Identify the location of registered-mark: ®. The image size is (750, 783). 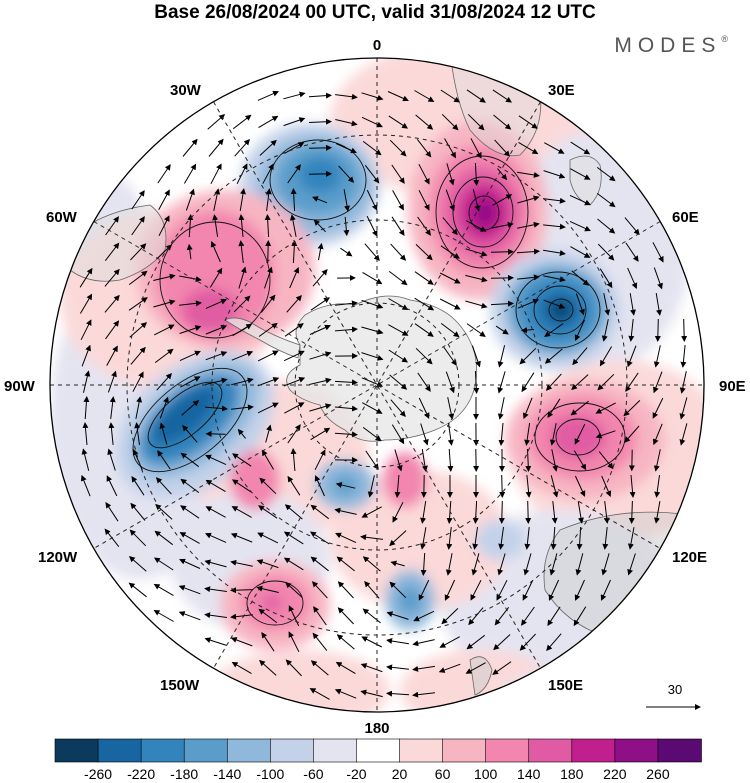
(724, 39).